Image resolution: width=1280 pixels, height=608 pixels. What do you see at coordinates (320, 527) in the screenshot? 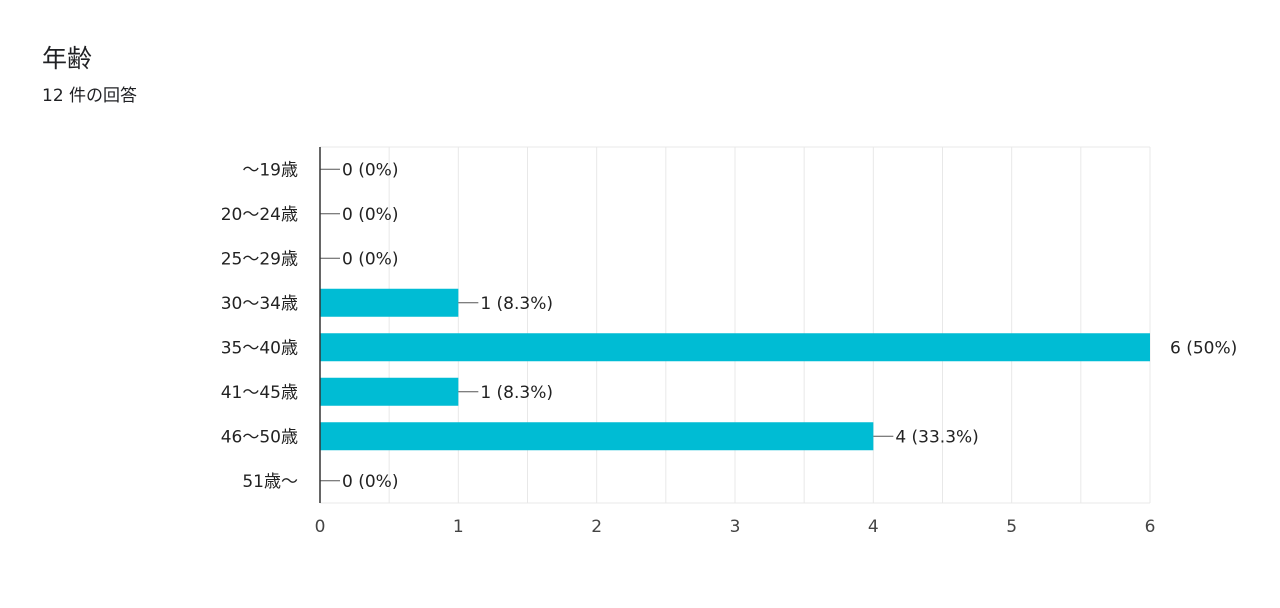
I see `x-tick-label: 0` at bounding box center [320, 527].